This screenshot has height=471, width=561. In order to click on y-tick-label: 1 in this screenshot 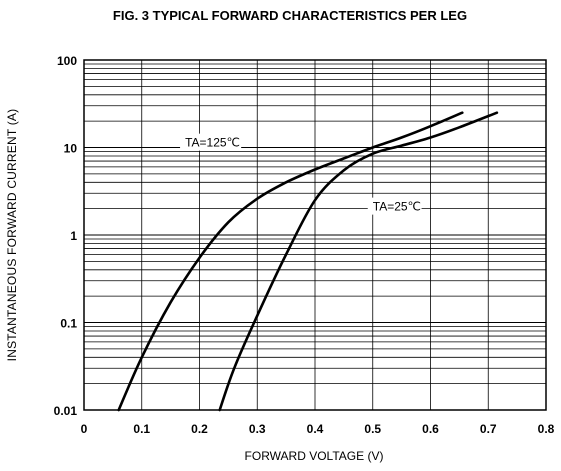, I will do `click(73, 236)`.